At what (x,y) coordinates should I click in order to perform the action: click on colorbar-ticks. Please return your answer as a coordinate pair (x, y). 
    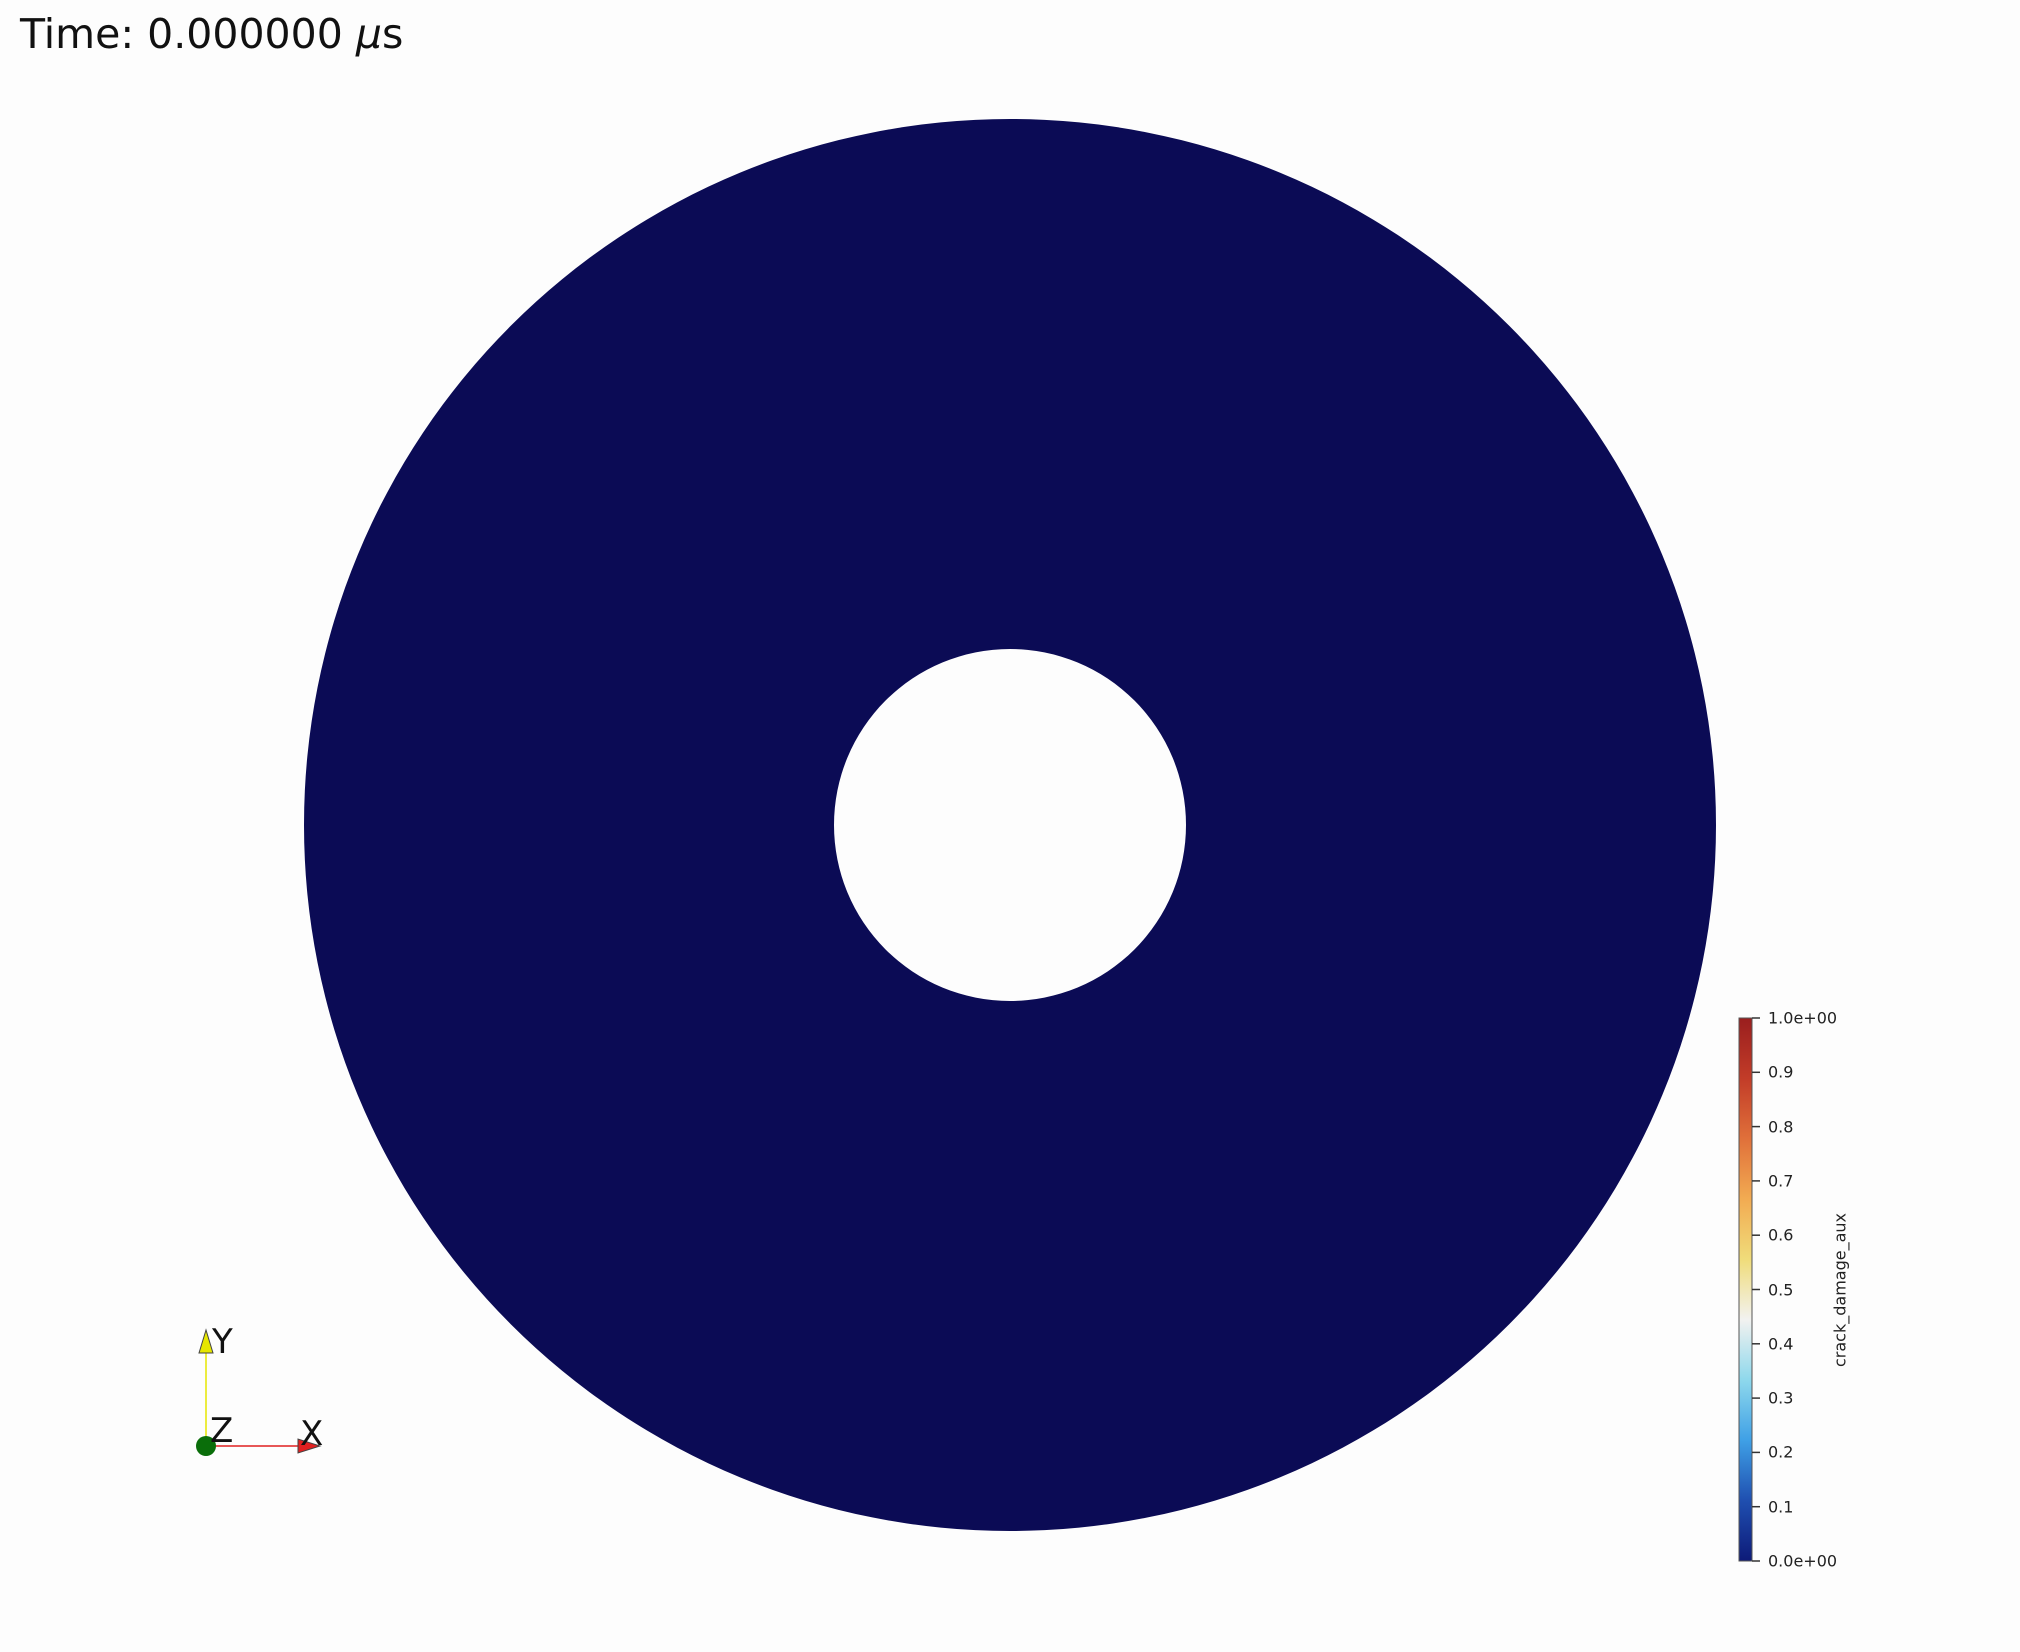
    Looking at the image, I should click on (1756, 1289).